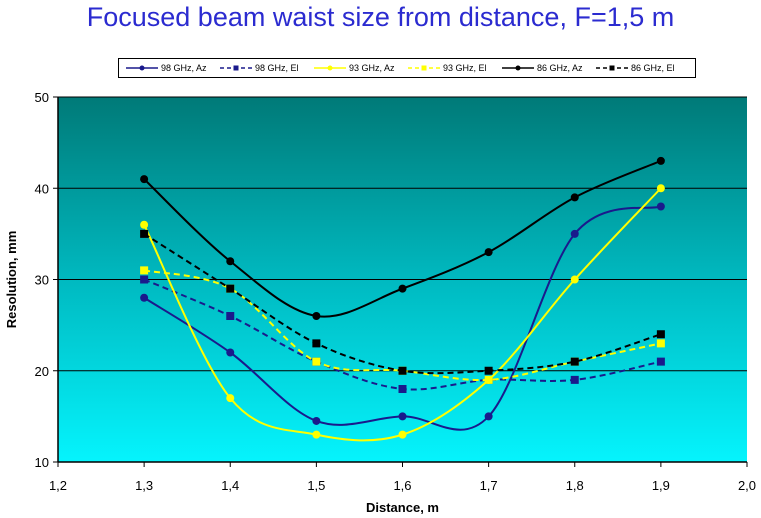 The image size is (761, 518). Describe the element at coordinates (489, 485) in the screenshot. I see `x-tick-label: 1,7` at that location.